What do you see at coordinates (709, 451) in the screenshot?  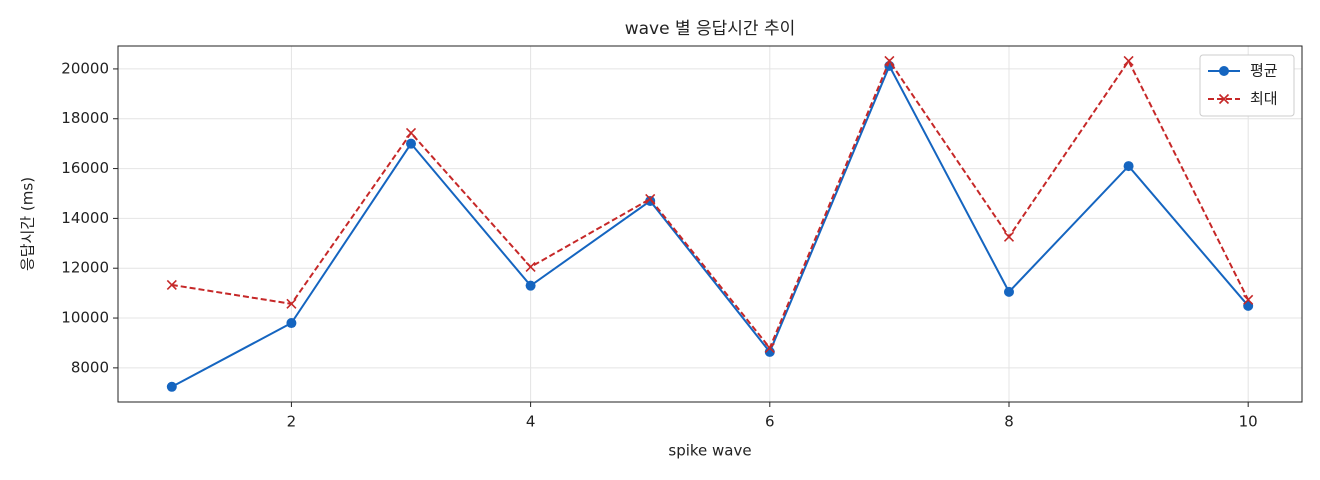 I see `x-axis-label: spike wave` at bounding box center [709, 451].